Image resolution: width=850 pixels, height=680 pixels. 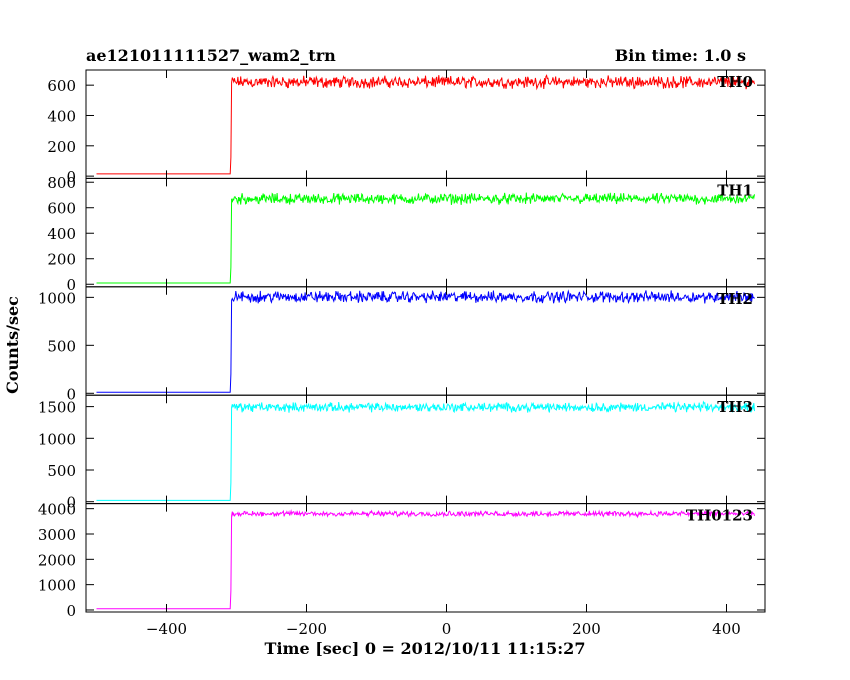 I want to click on series-label-th0: TH0, so click(x=735, y=82).